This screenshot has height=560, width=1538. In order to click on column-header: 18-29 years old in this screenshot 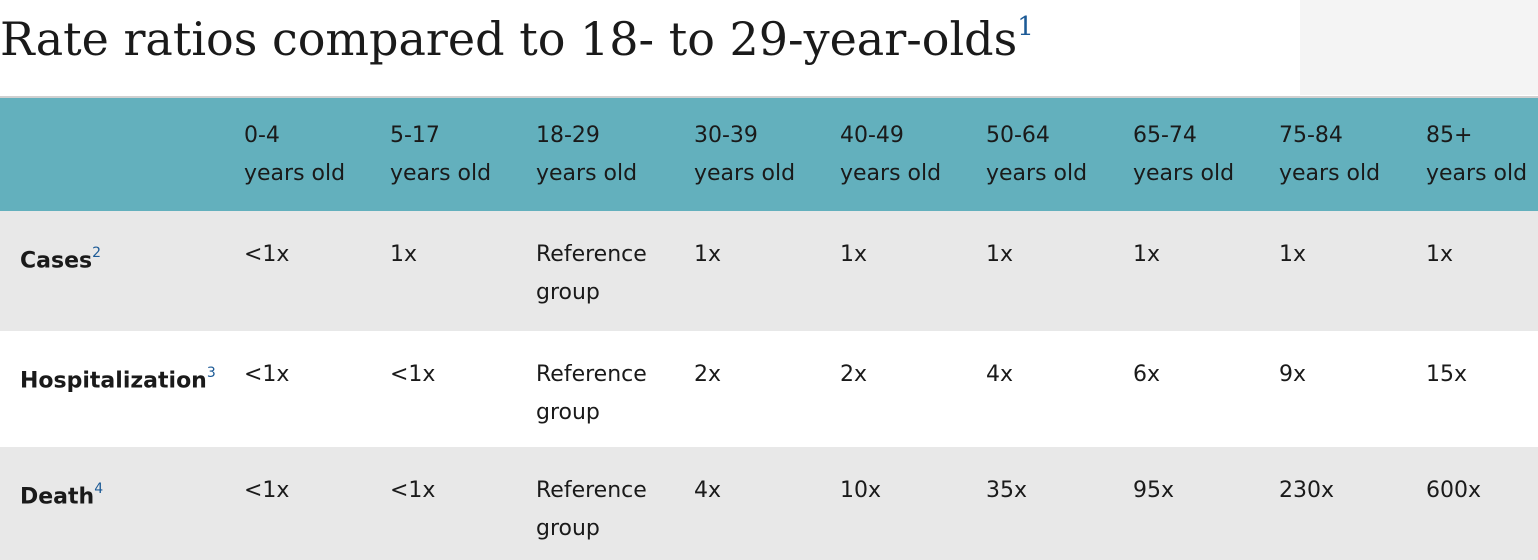, I will do `click(615, 154)`.